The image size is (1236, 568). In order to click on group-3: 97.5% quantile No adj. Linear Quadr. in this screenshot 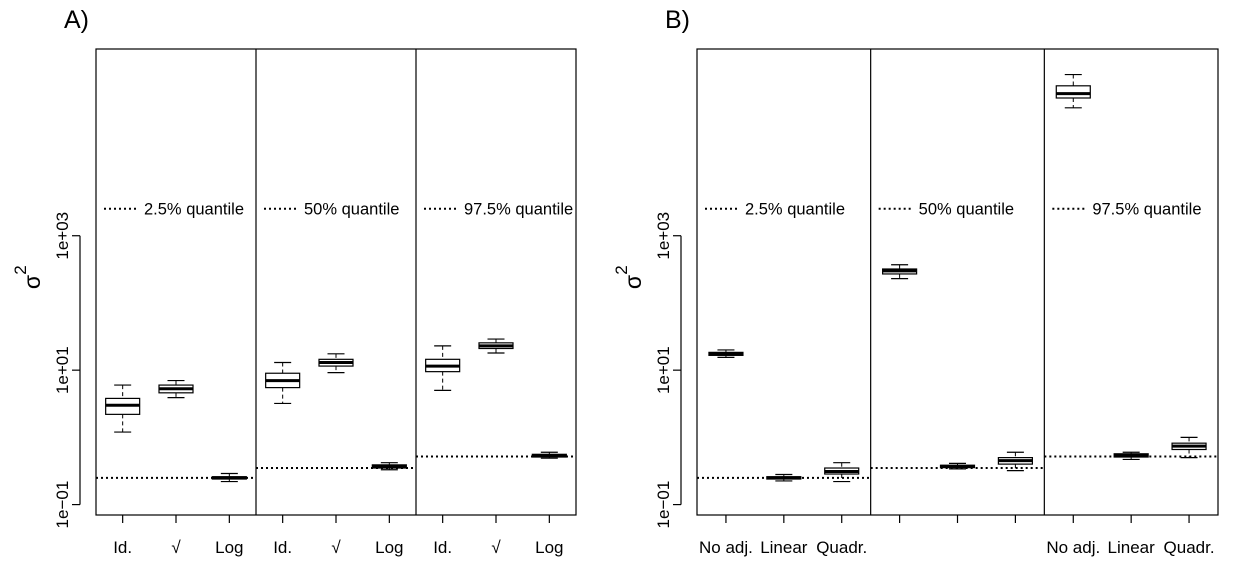, I will do `click(1130, 303)`.